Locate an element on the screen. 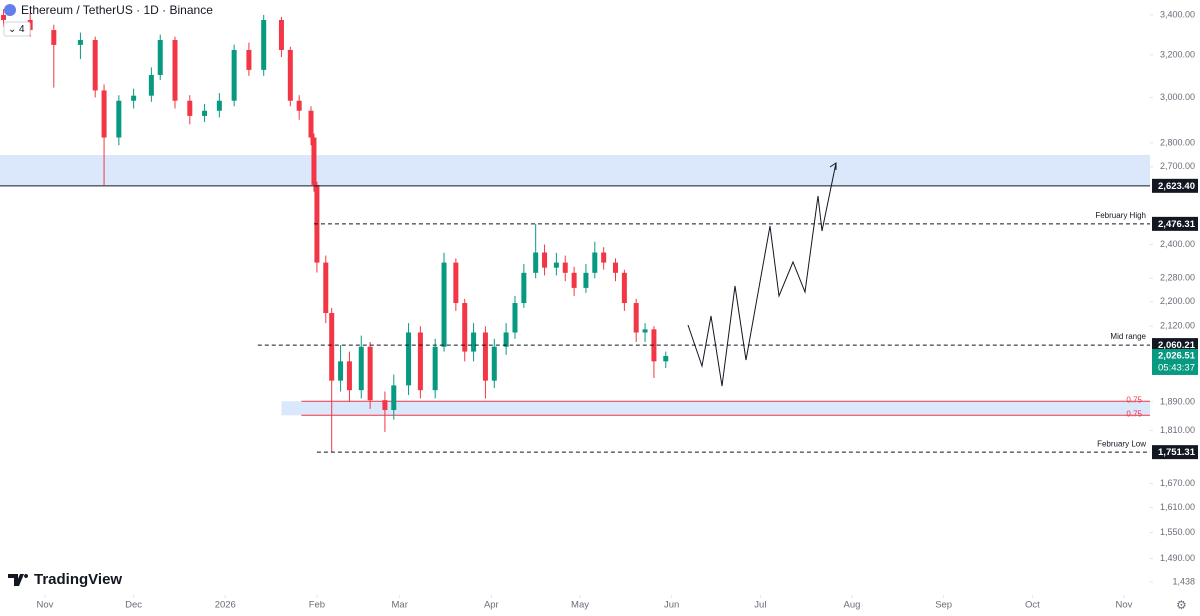 This screenshot has height=616, width=1200. level-tag-label: 2,060.21 is located at coordinates (1177, 345).